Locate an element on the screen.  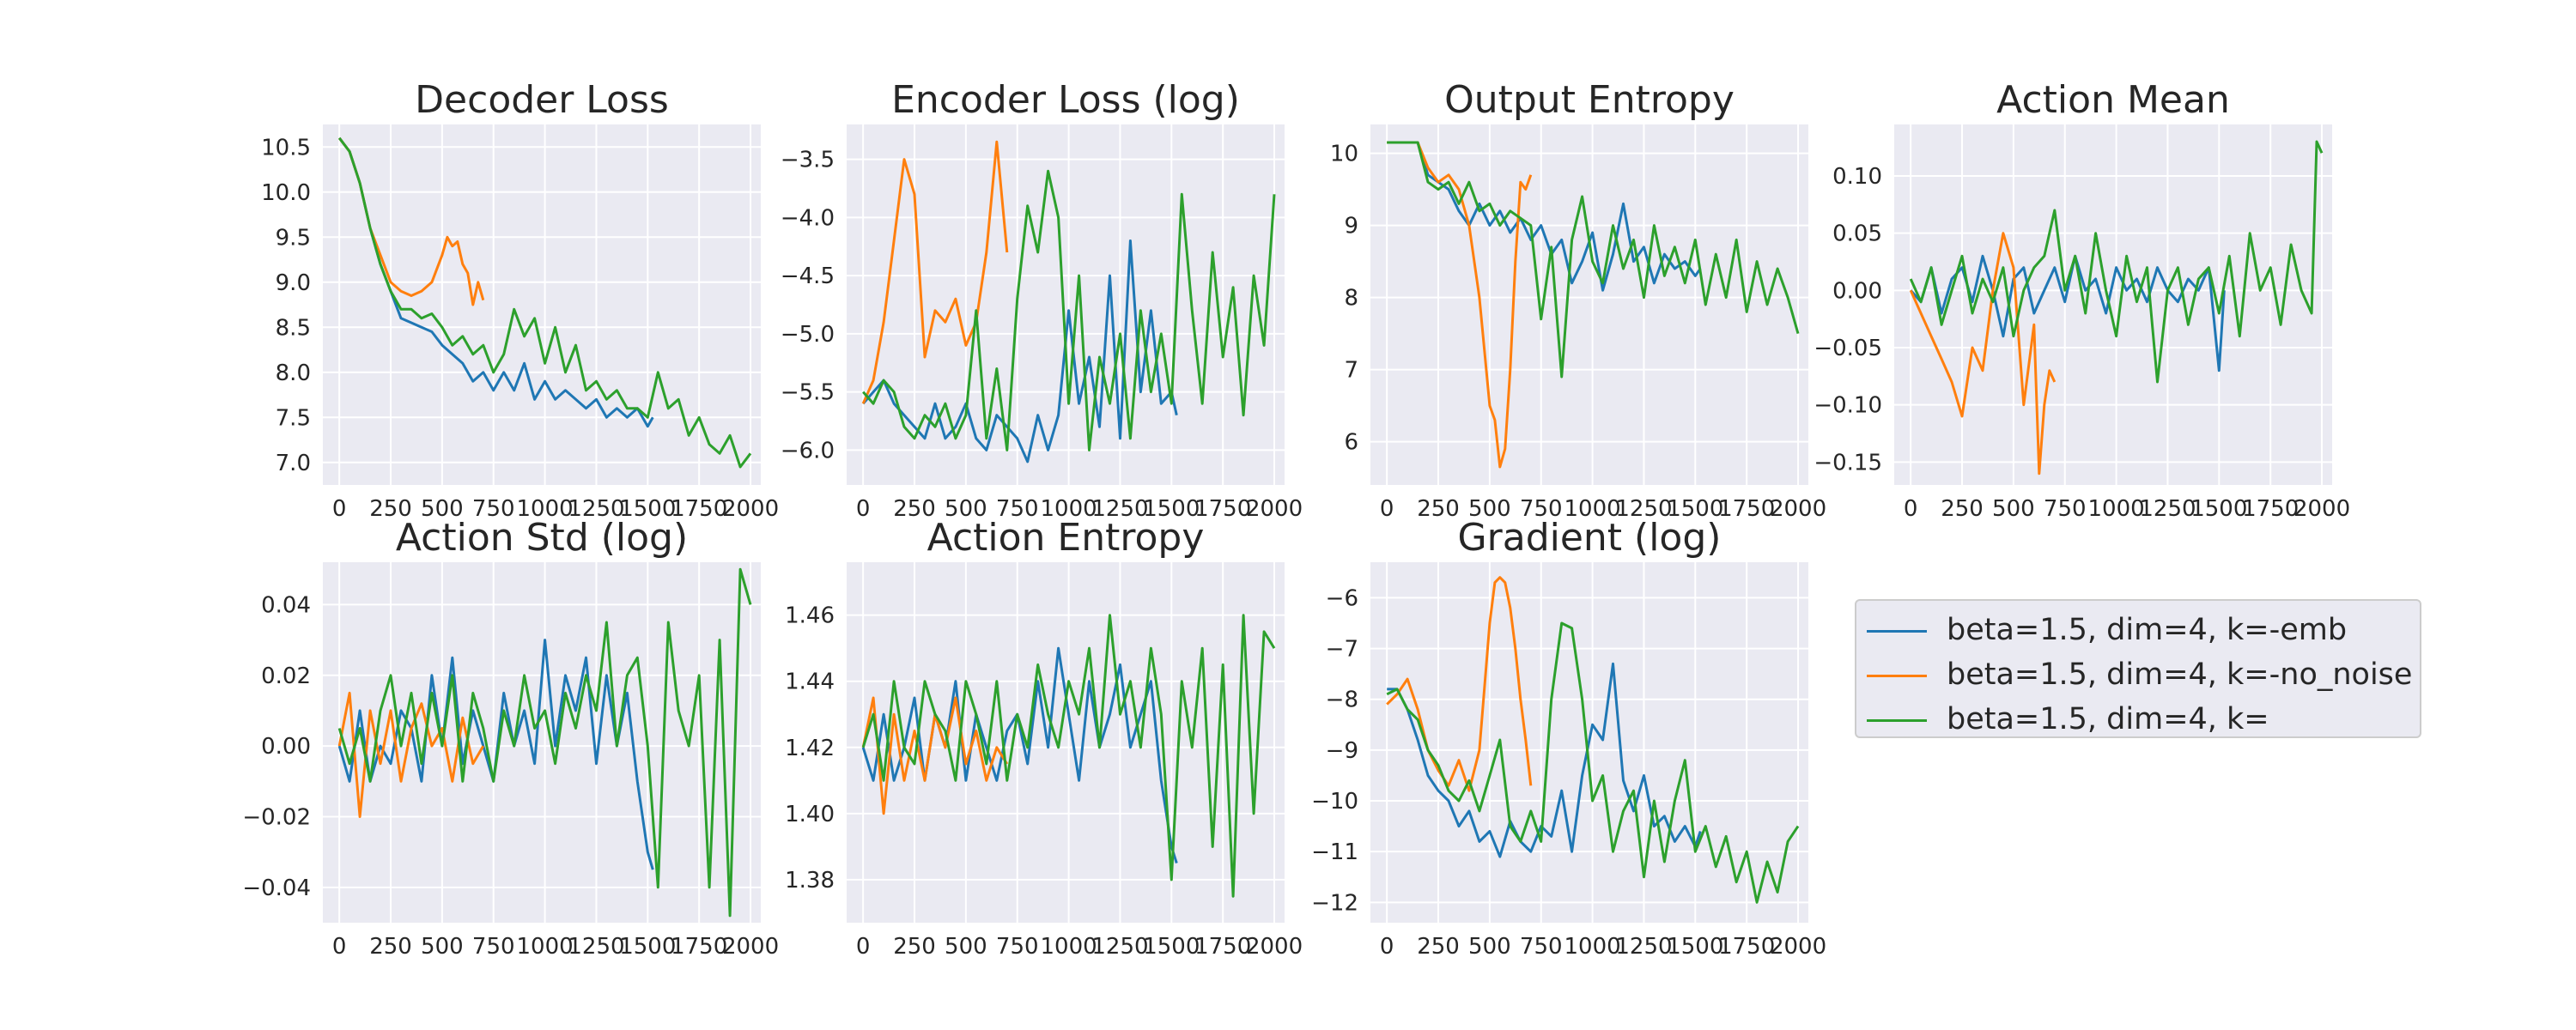
y-tick-label: 10.5 is located at coordinates (286, 148).